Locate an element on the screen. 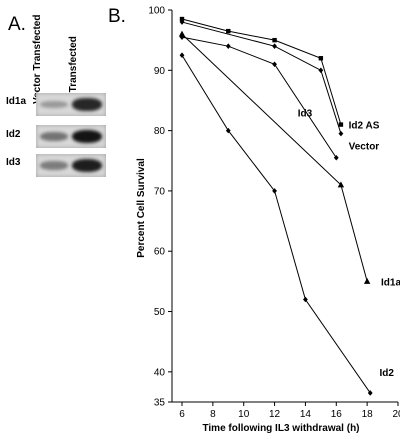 The width and height of the screenshot is (400, 438). series-label-id2: Id2 is located at coordinates (386, 373).